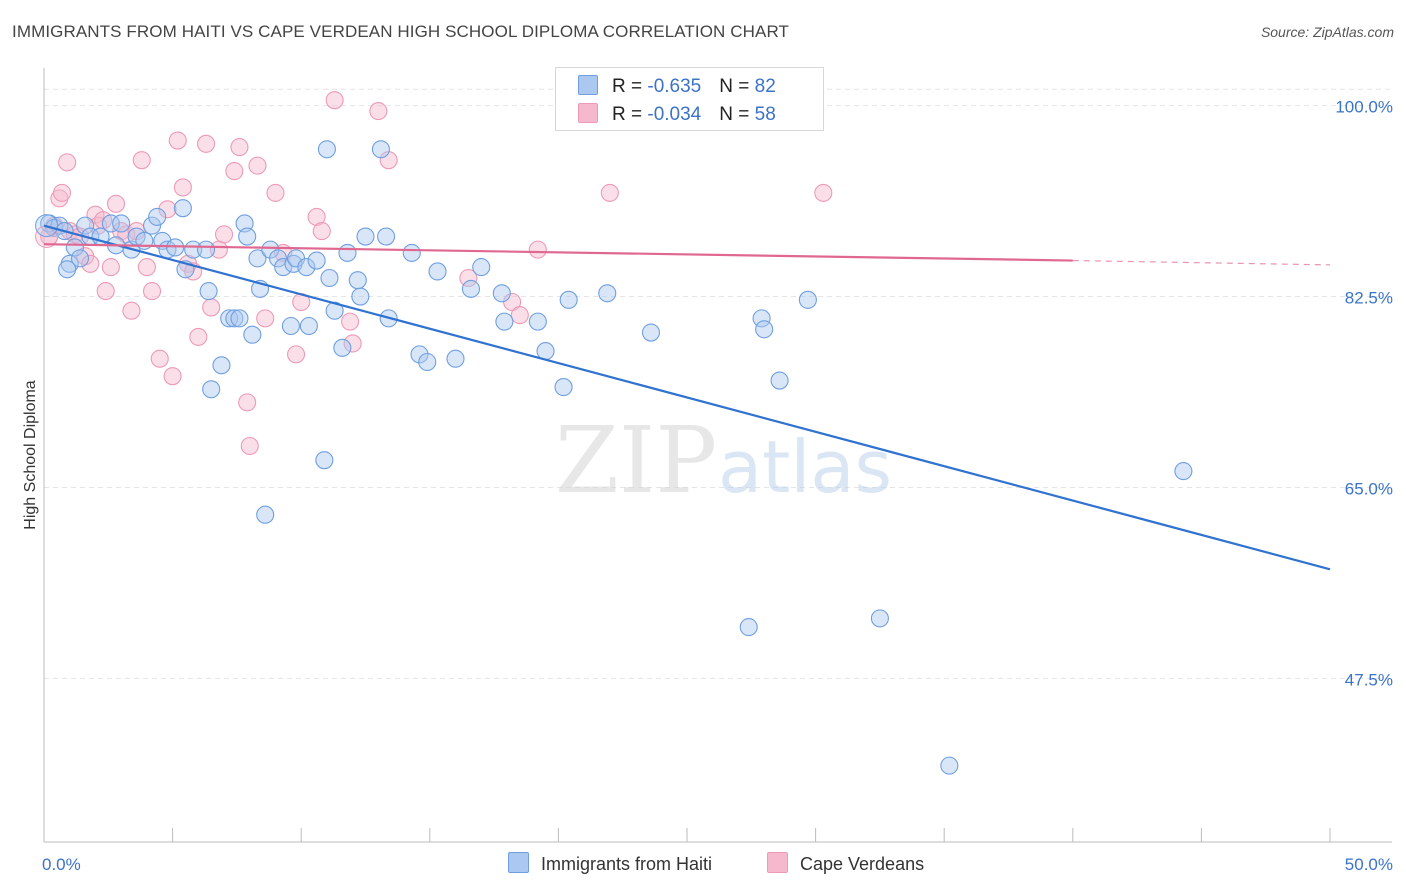  I want to click on chart-source: Source: ZipAtlas.com, so click(1327, 32).